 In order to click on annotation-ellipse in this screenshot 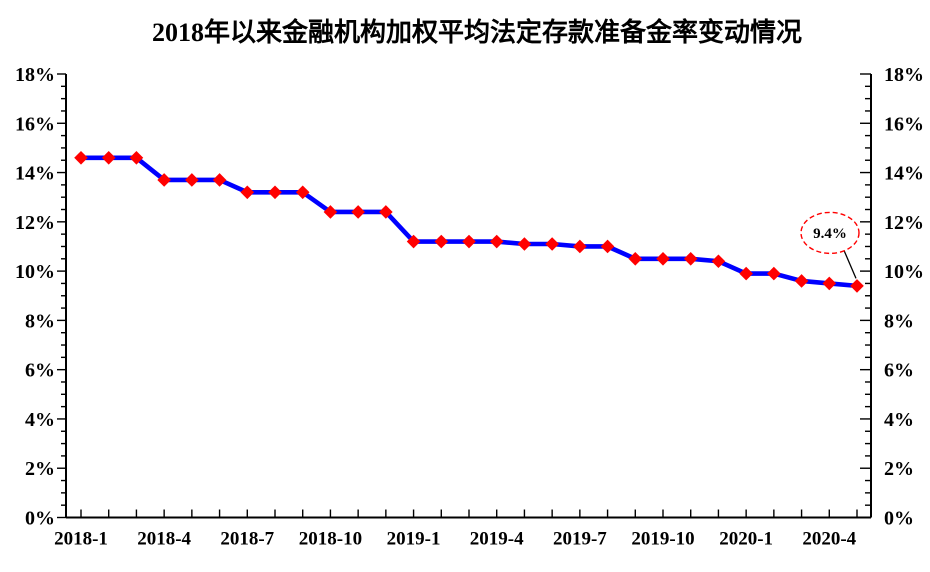, I will do `click(830, 233)`.